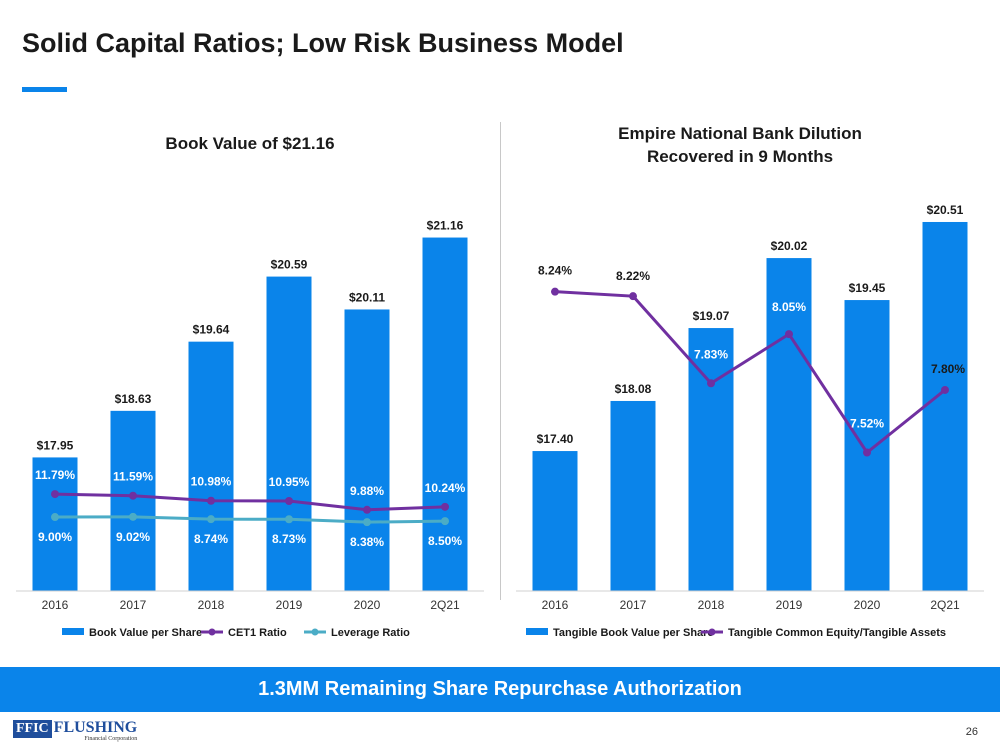 This screenshot has height=750, width=1000. Describe the element at coordinates (445, 541) in the screenshot. I see `line-value-label: 8.50%` at that location.